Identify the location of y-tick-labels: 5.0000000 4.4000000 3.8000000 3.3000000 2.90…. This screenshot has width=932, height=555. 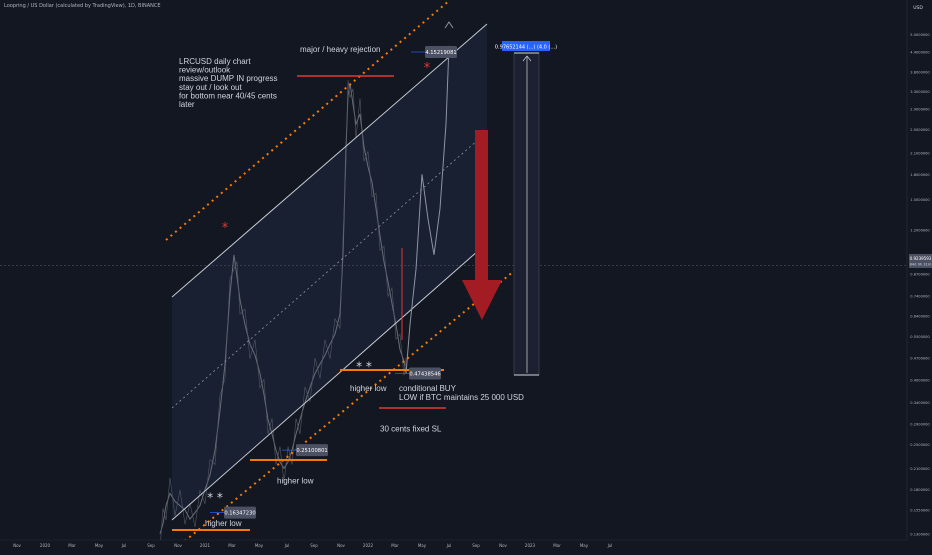
(920, 284).